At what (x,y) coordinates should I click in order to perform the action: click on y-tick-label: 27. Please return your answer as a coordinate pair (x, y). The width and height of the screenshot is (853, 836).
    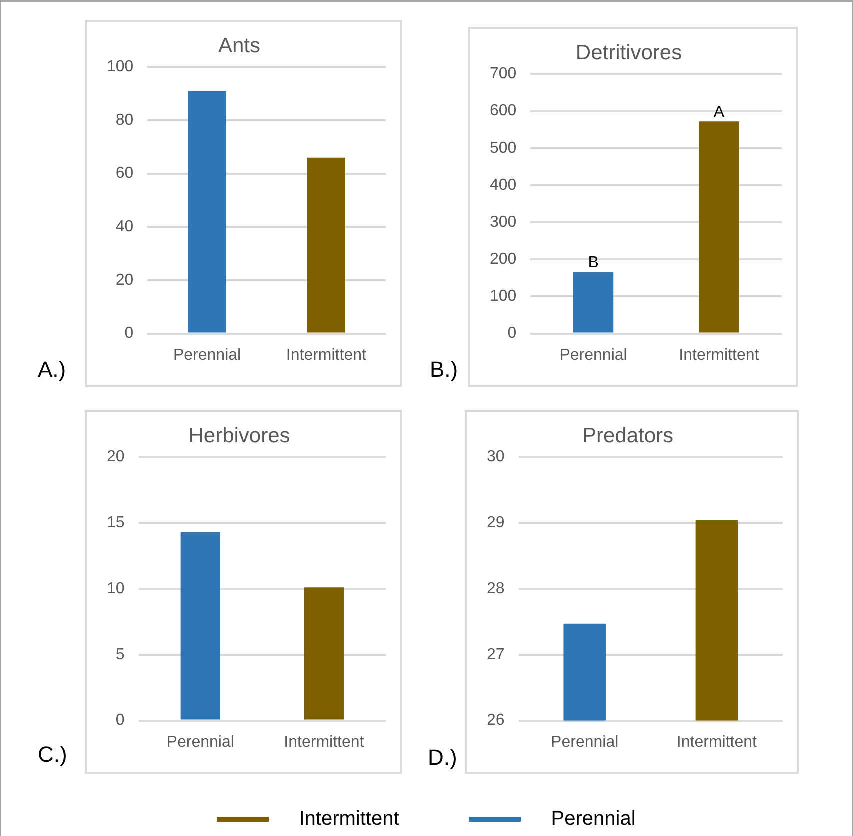
    Looking at the image, I should click on (496, 655).